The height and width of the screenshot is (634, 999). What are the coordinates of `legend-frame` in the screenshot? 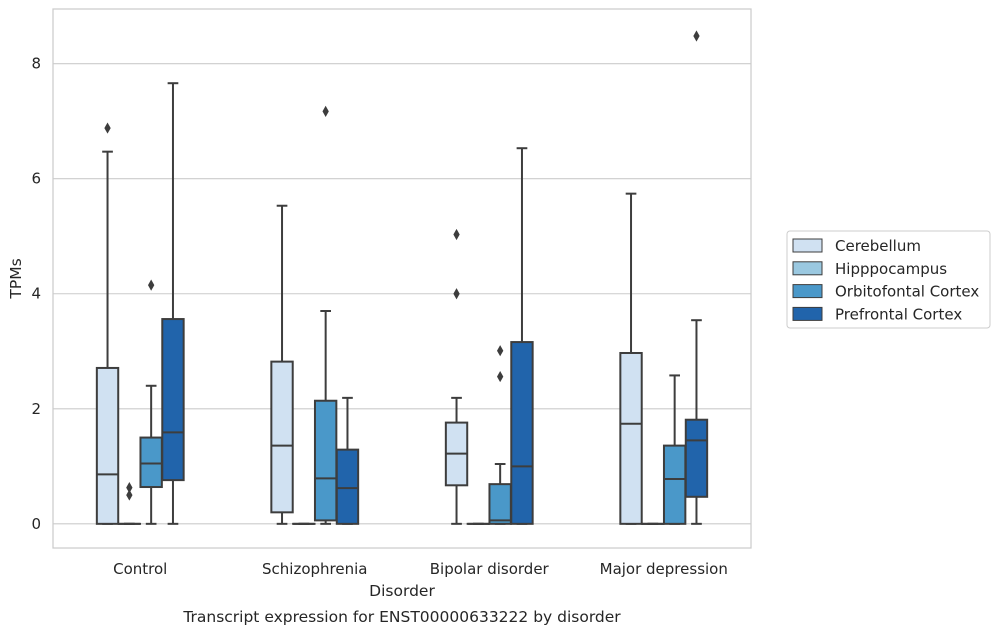 It's located at (888, 279).